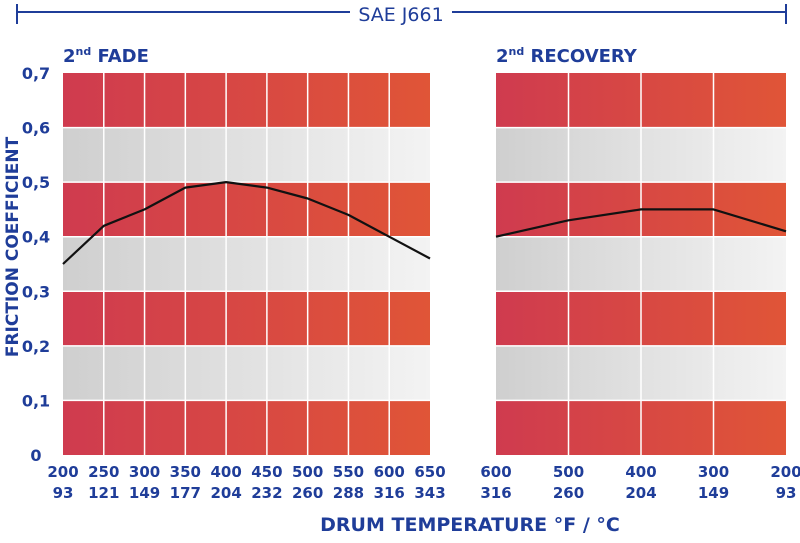  I want to click on panel-title-recovery-main: 2, so click(502, 56).